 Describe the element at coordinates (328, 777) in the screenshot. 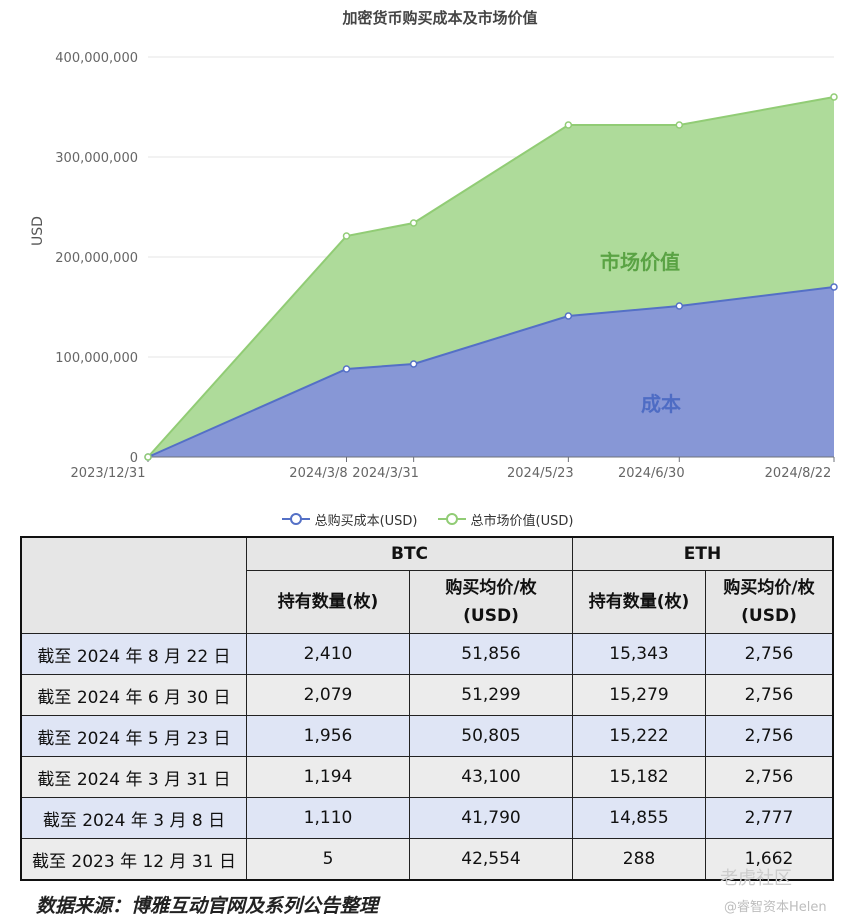

I see `row-btc-qty: 1,194` at that location.